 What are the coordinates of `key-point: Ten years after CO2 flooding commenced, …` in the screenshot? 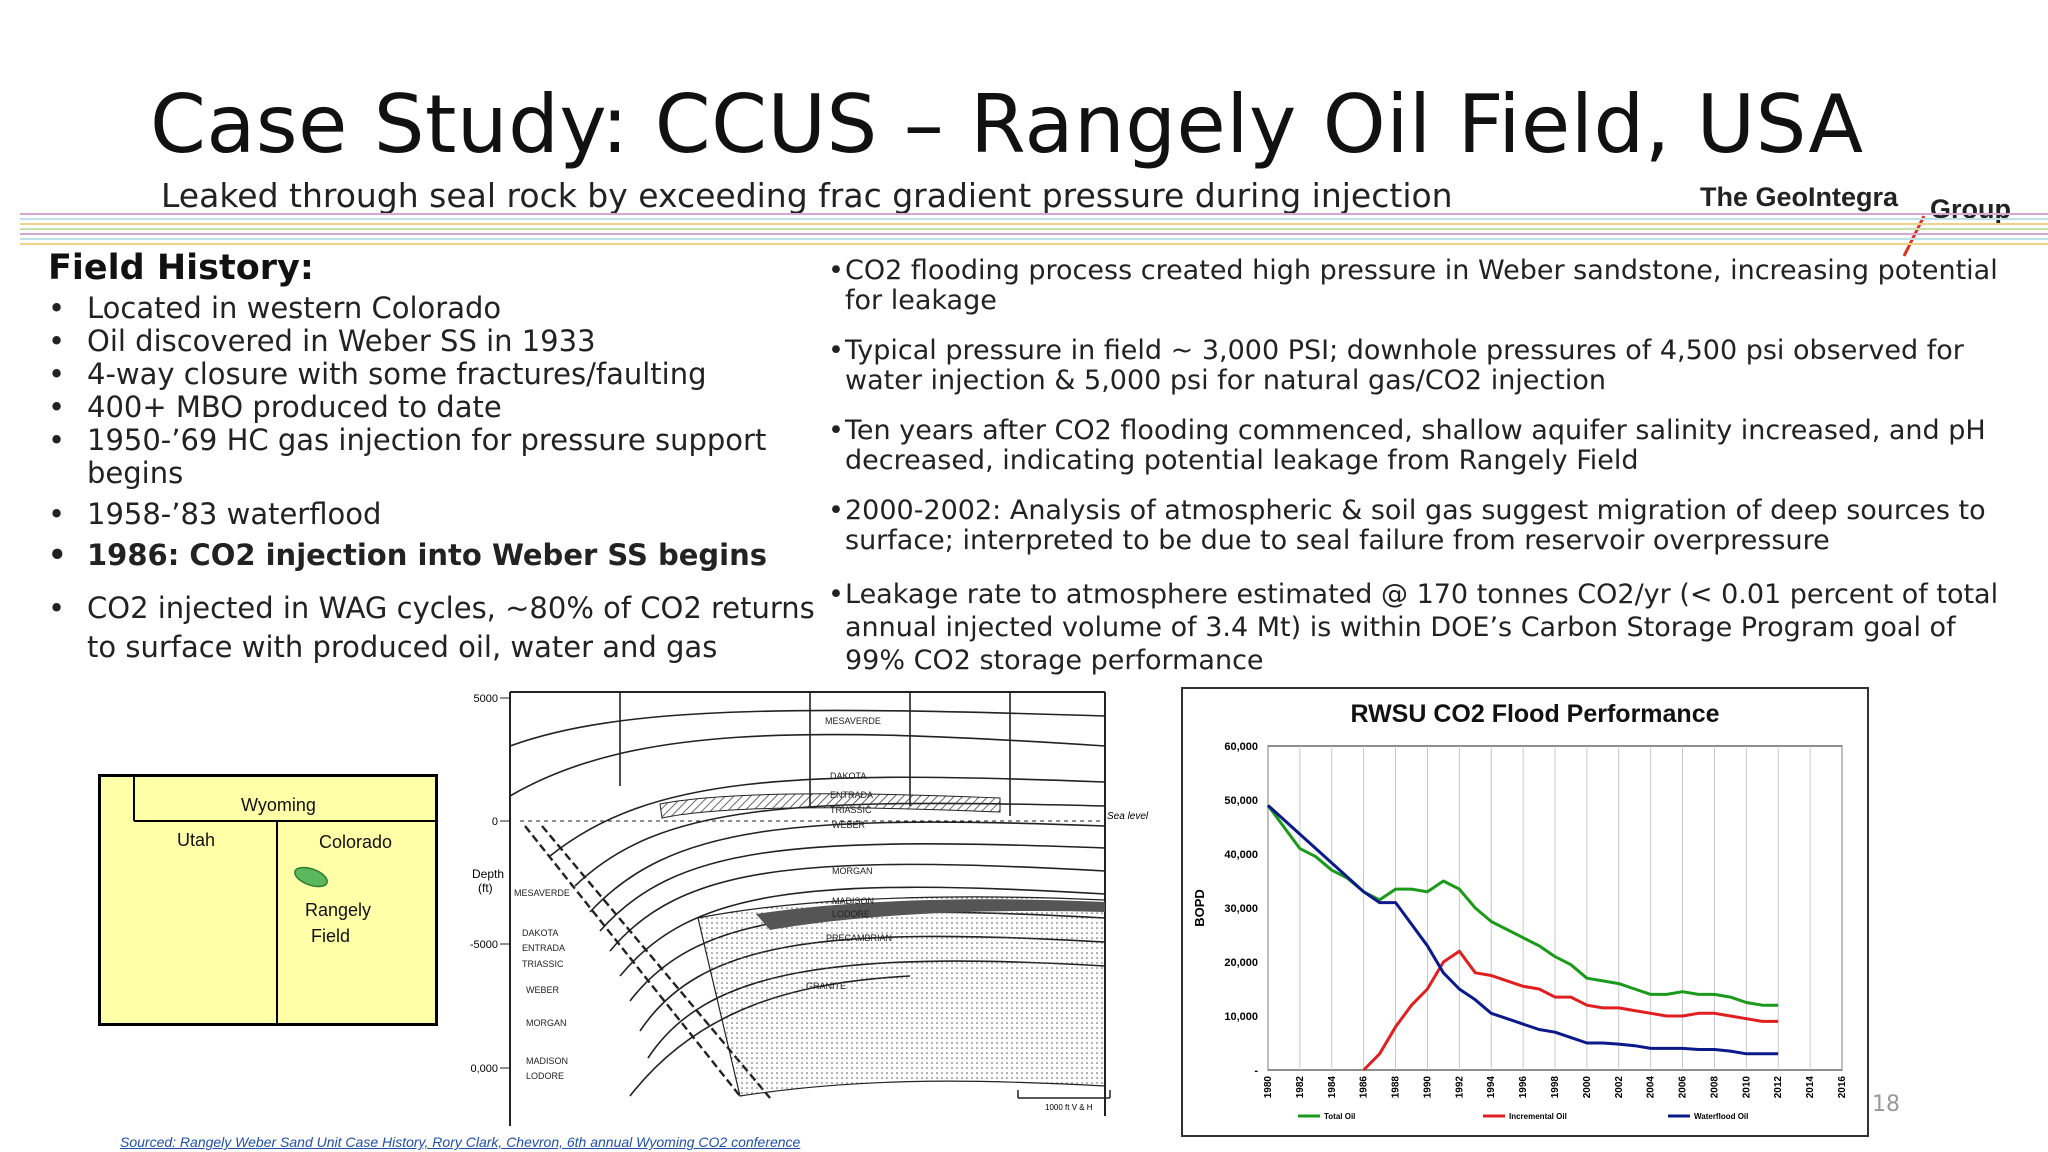 It's located at (1423, 446).